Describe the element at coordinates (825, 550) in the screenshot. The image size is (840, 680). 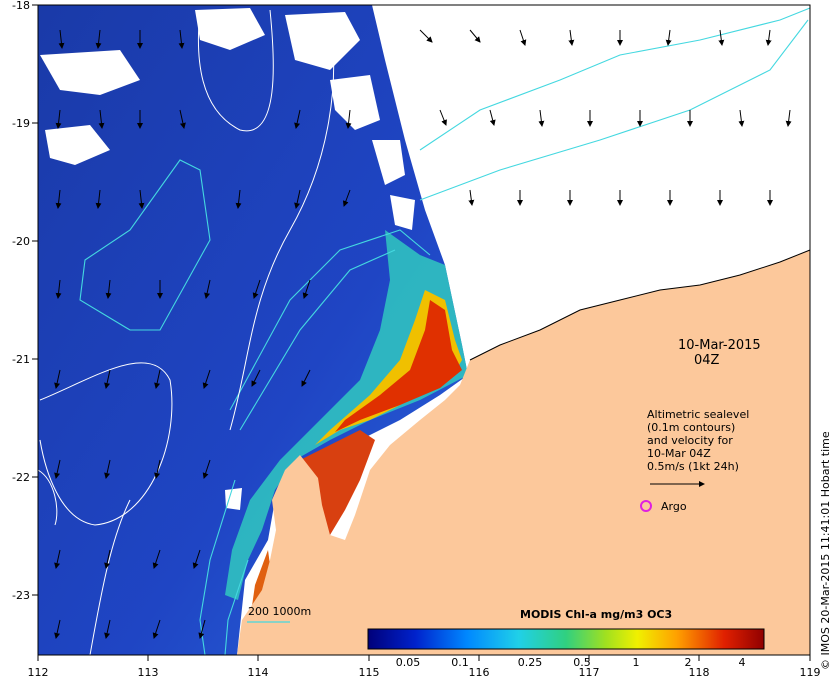
I see `copyright-label: © IMOS 20-Mar-2015 11:41:01 Hobart time` at that location.